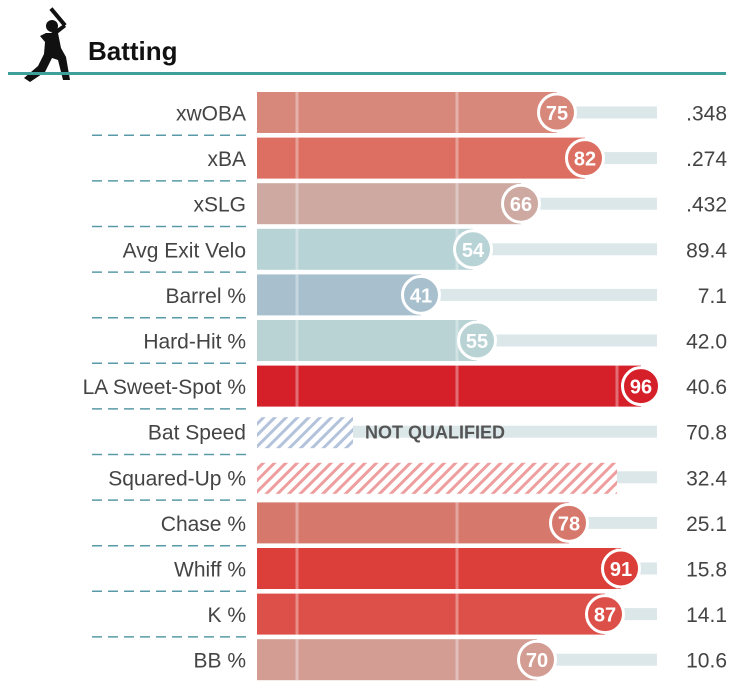 Image resolution: width=744 pixels, height=698 pixels. I want to click on percentile-badge-label: 66, so click(521, 205).